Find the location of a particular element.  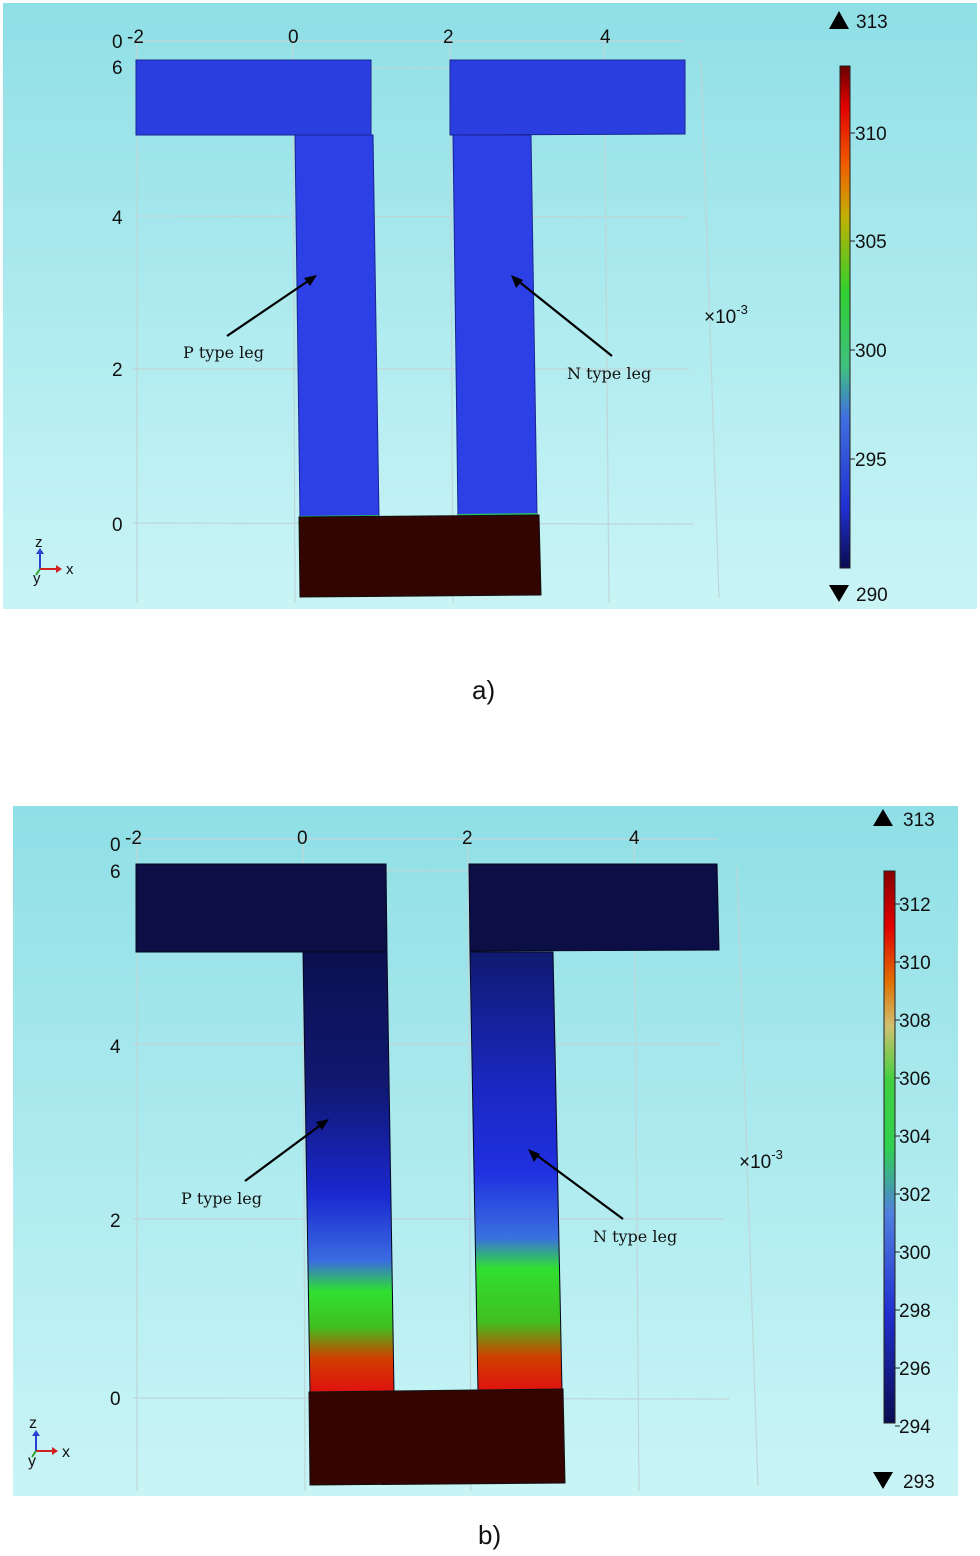

colorbar-tick-label: 305 is located at coordinates (871, 242).